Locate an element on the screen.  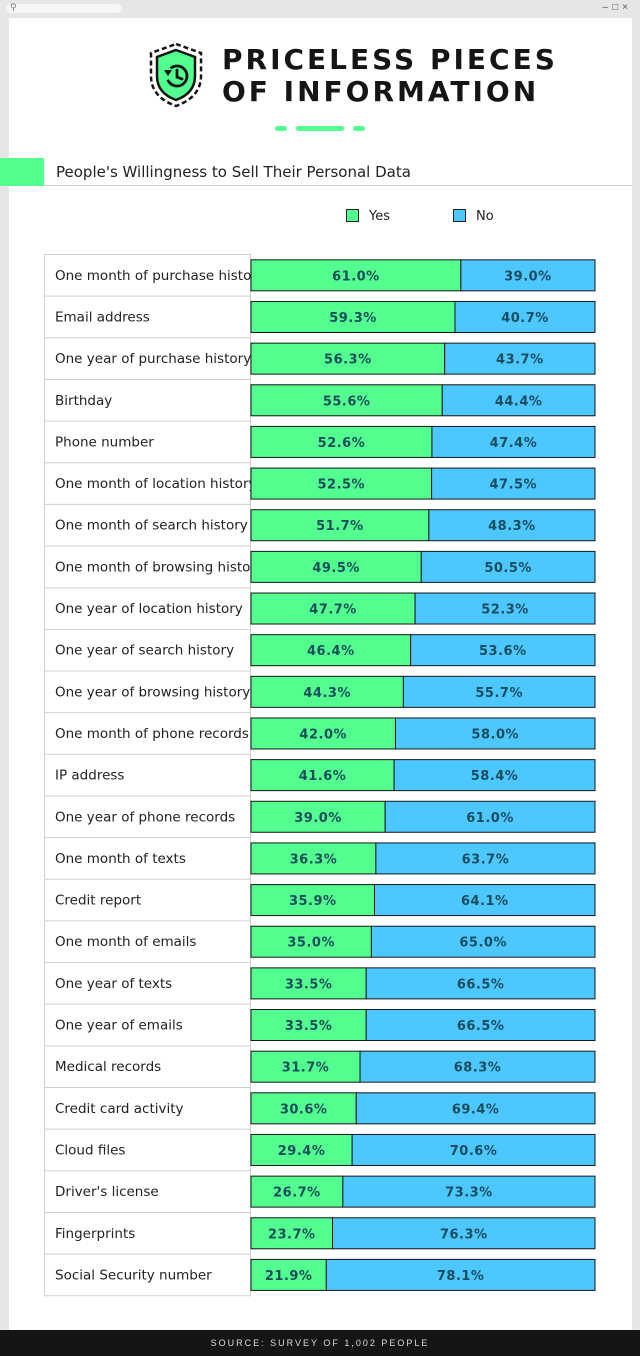
legend-yes-swatch is located at coordinates (352, 215).